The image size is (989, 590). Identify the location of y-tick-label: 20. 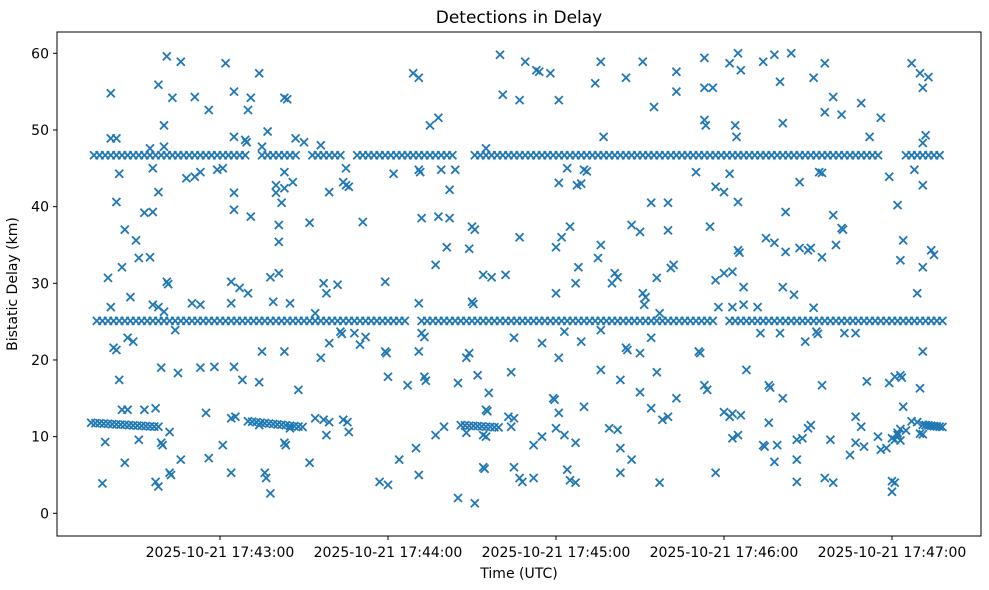
(40, 361).